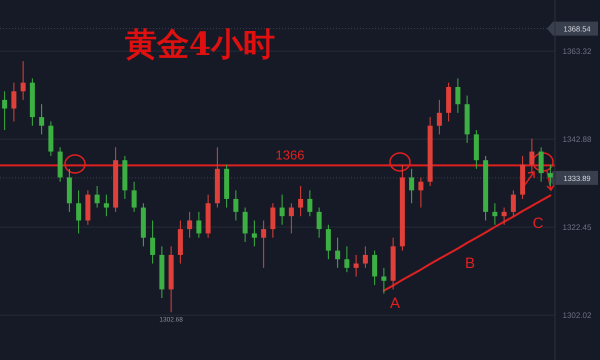 This screenshot has width=600, height=360. What do you see at coordinates (467, 243) in the screenshot?
I see `line-series` at bounding box center [467, 243].